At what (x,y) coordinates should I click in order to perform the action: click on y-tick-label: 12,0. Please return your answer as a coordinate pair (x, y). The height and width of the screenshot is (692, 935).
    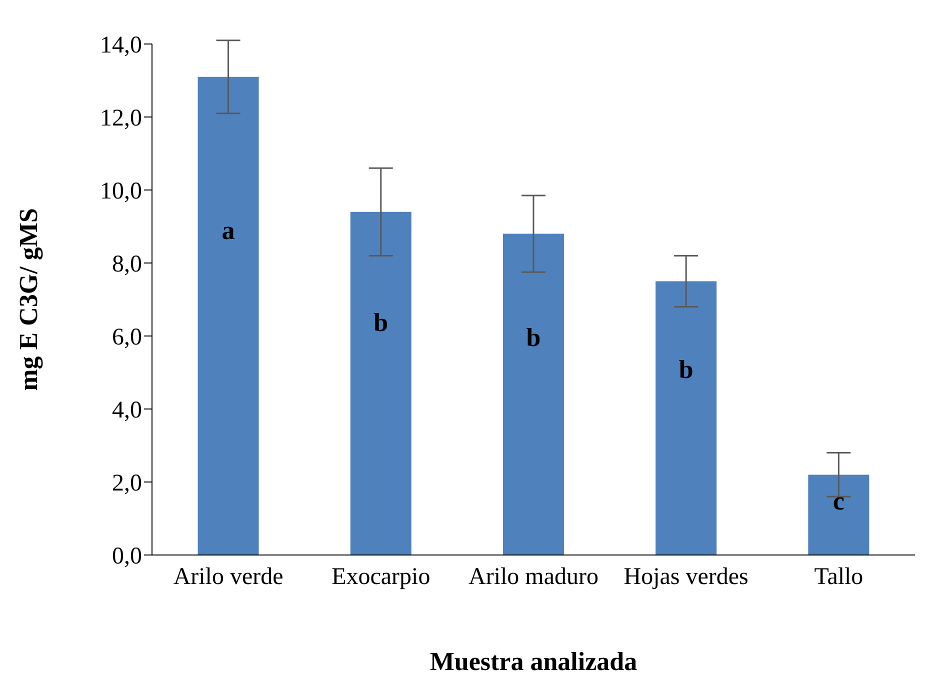
    Looking at the image, I should click on (121, 119).